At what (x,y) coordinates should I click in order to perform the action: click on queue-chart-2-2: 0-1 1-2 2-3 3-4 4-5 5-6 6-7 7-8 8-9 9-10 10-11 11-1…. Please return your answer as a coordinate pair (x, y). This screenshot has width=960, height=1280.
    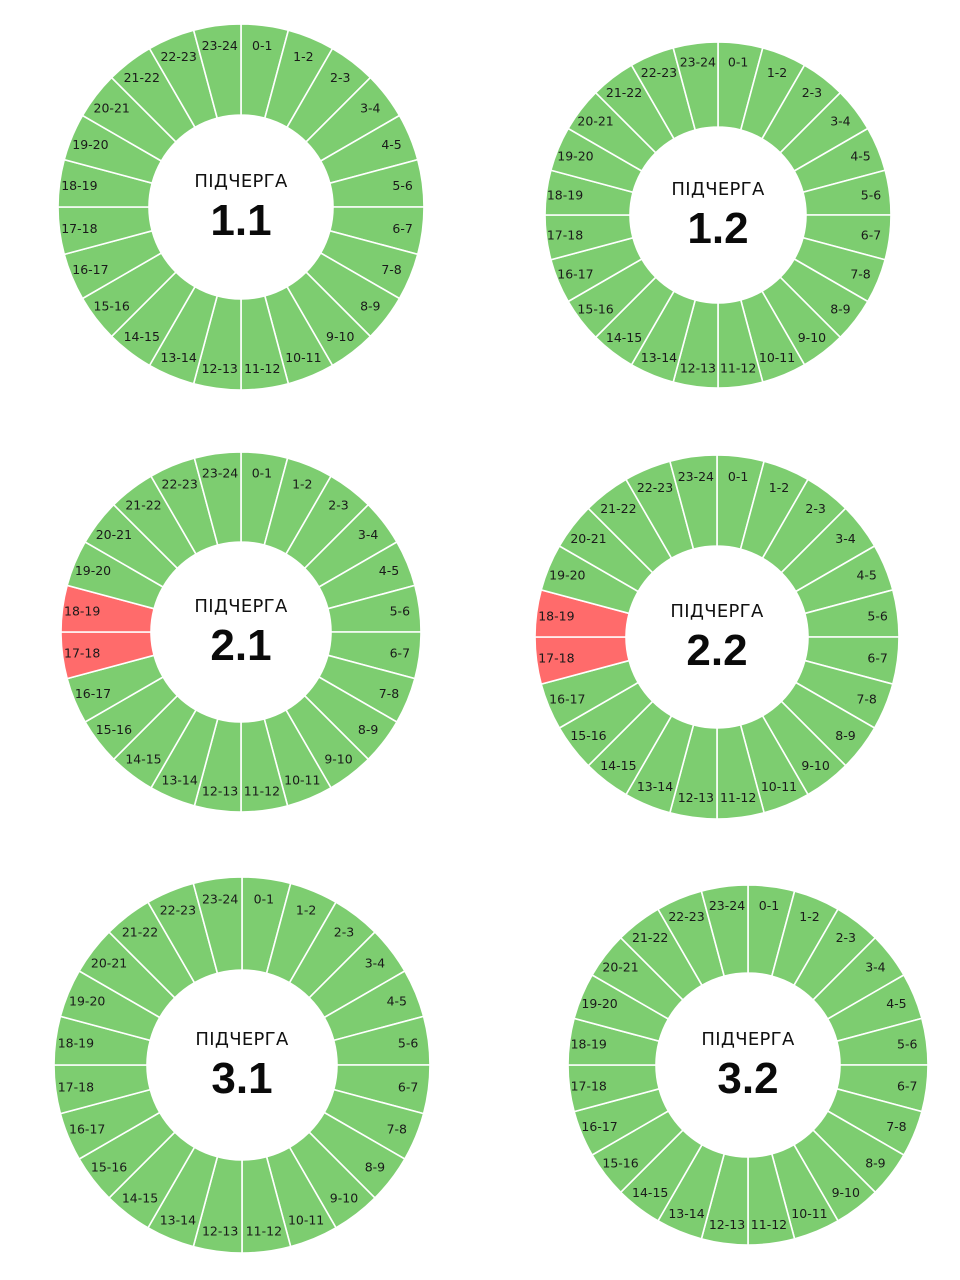
    Looking at the image, I should click on (717, 637).